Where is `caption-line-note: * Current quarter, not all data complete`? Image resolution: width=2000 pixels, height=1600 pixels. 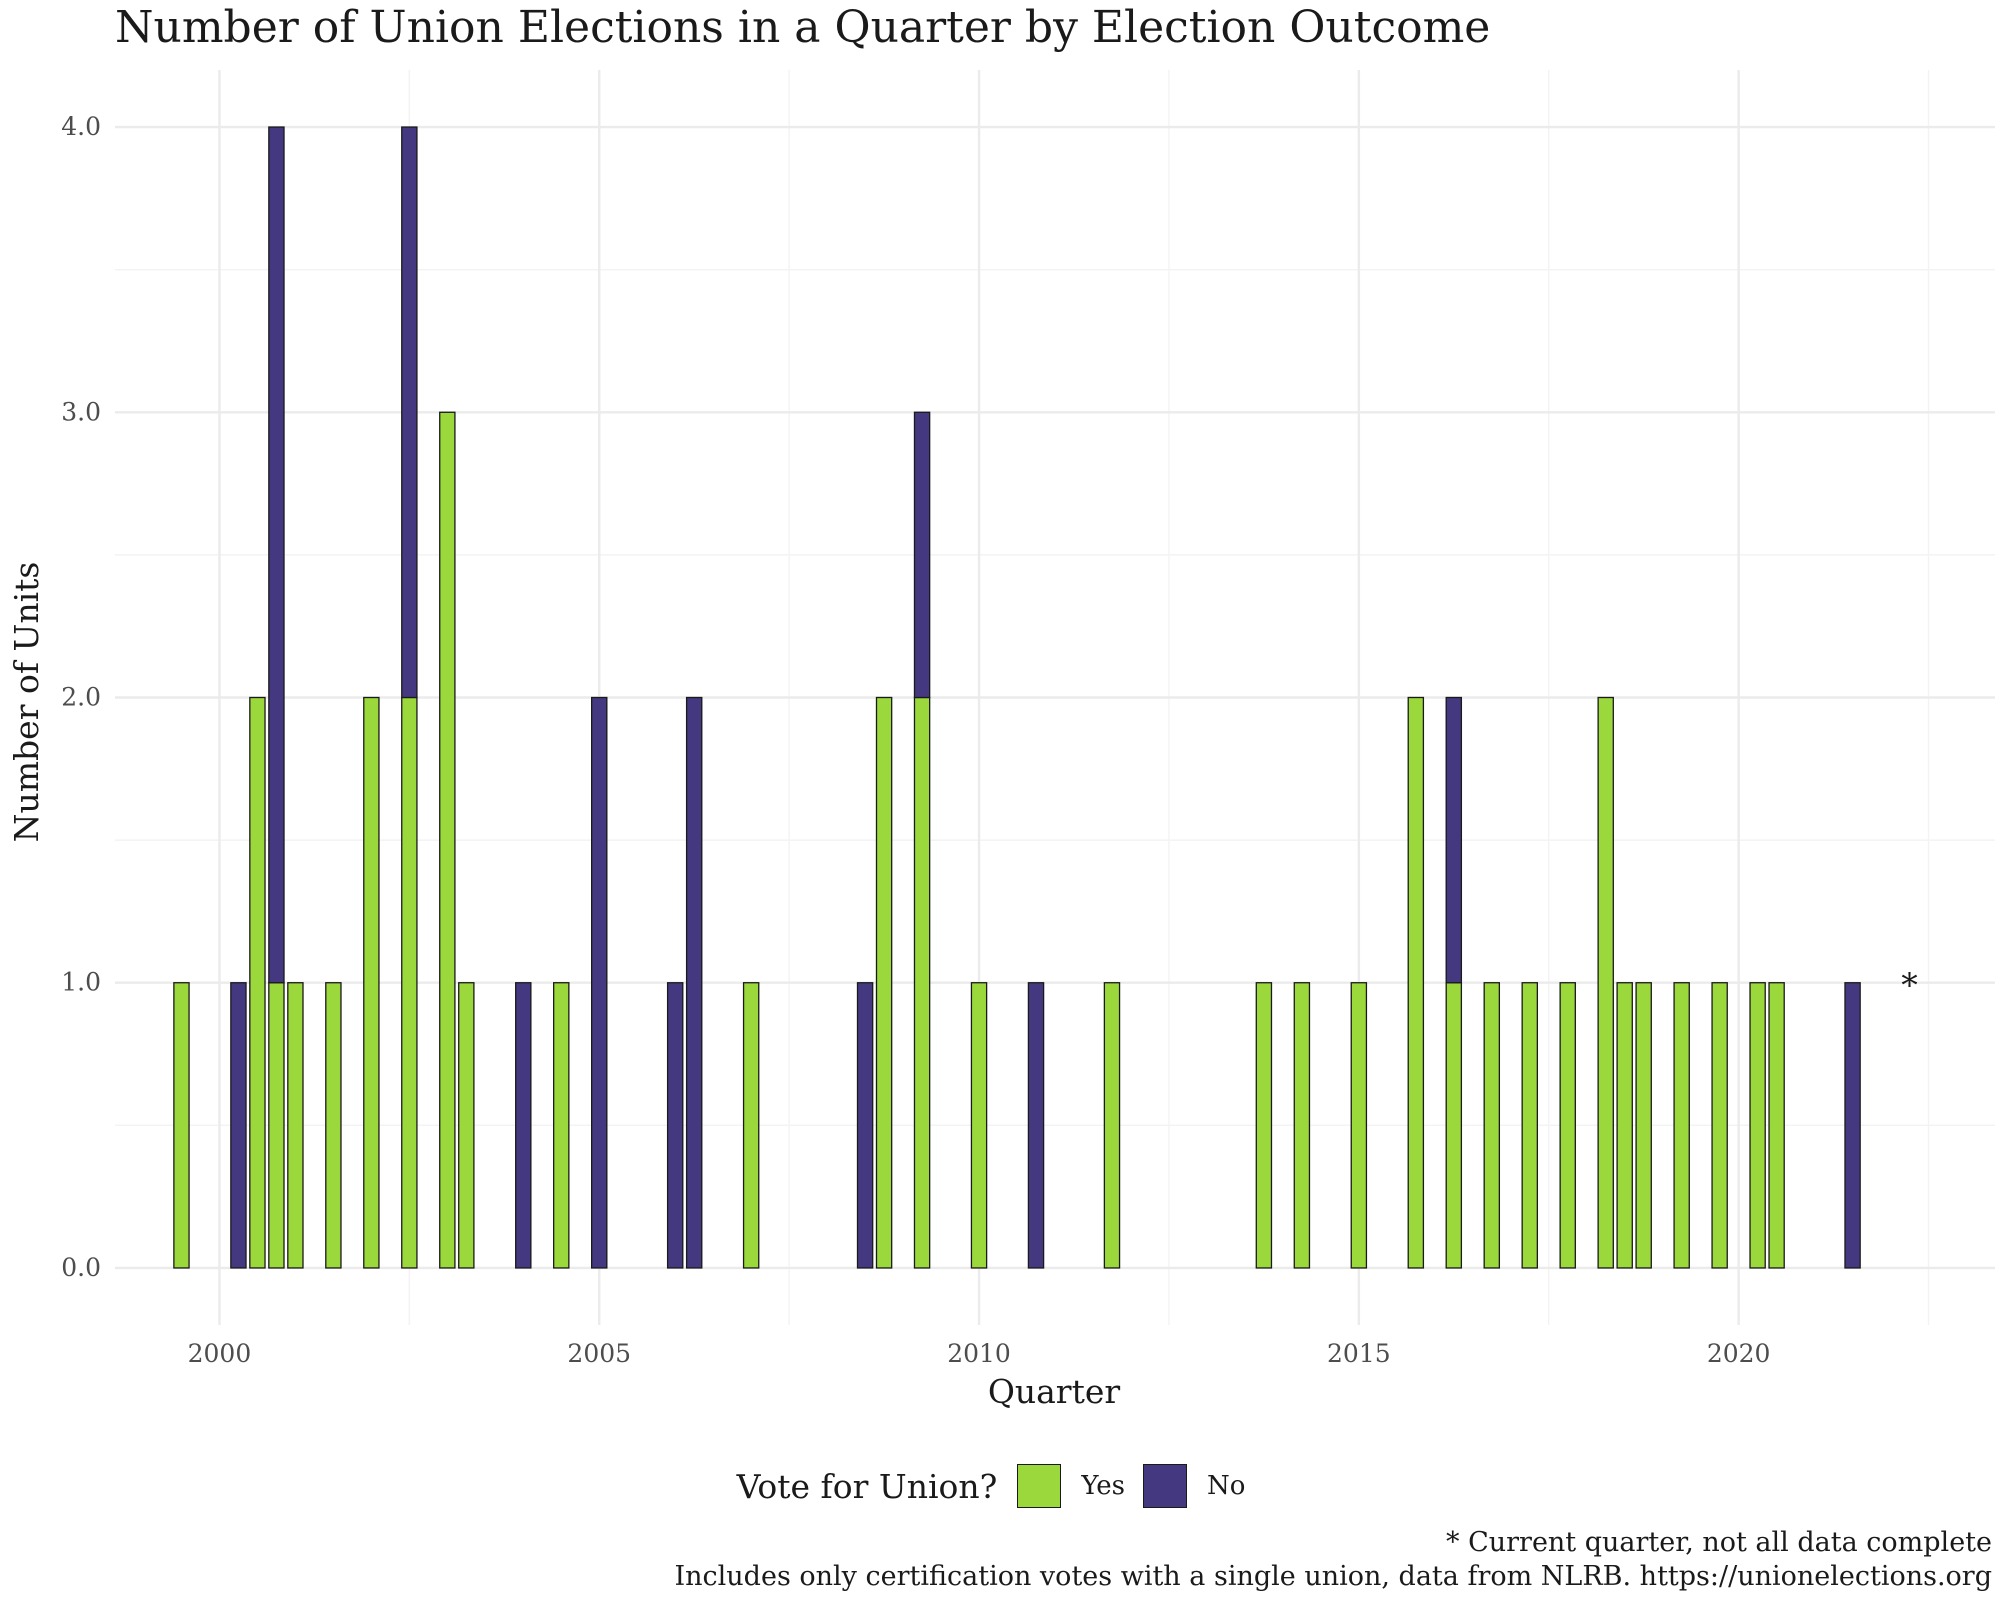 caption-line-note: * Current quarter, not all data complete is located at coordinates (1719, 1542).